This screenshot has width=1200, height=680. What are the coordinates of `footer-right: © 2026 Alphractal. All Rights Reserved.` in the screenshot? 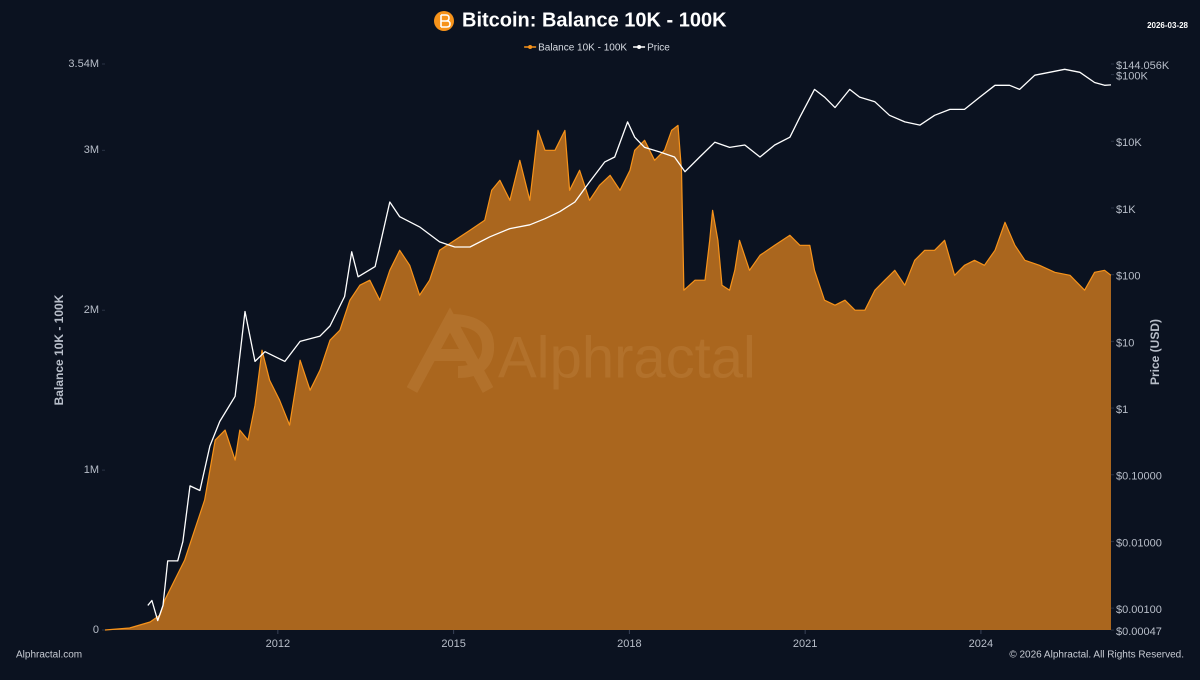 It's located at (1096, 655).